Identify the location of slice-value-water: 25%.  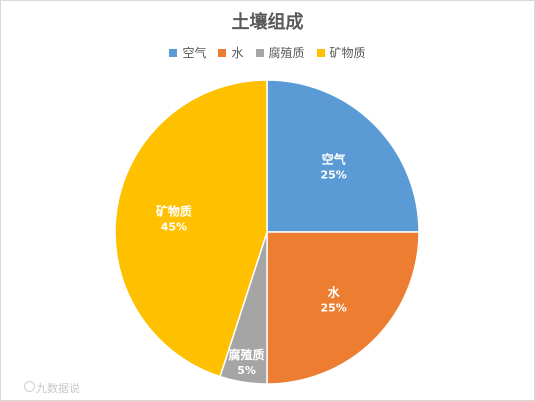
(333, 308).